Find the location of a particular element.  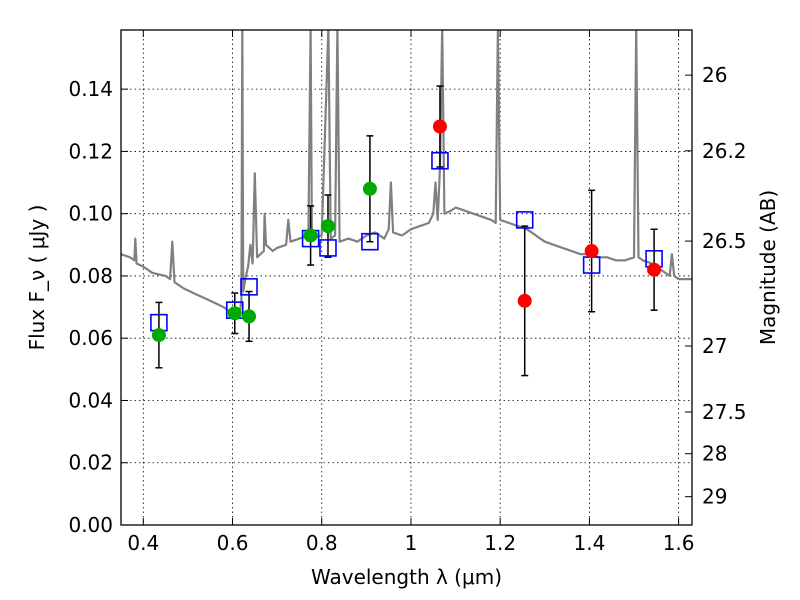

x-axis-title: Wavelength λ (μm) is located at coordinates (406, 577).